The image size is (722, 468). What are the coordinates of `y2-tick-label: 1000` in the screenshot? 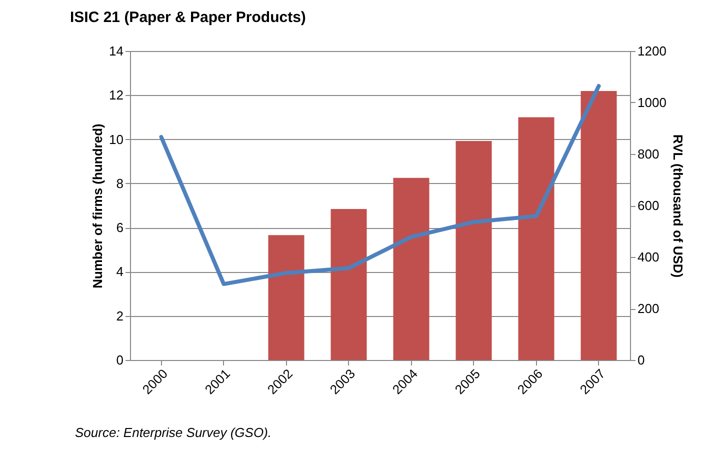 It's located at (652, 102).